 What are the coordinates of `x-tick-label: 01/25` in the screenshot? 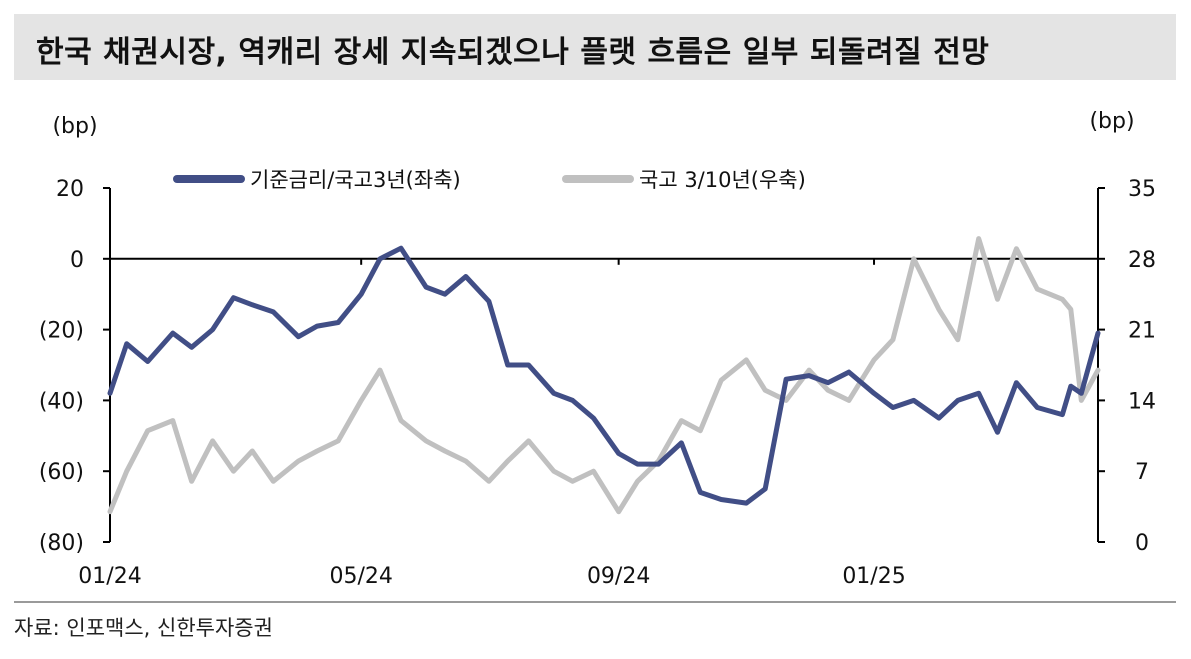 It's located at (873, 576).